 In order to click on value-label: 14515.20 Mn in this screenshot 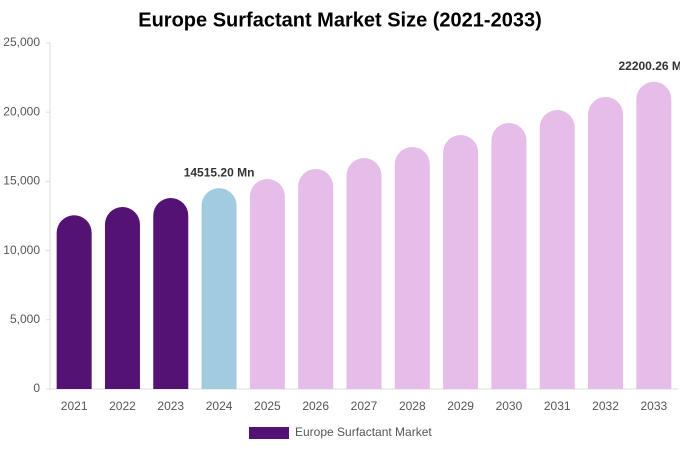, I will do `click(219, 172)`.